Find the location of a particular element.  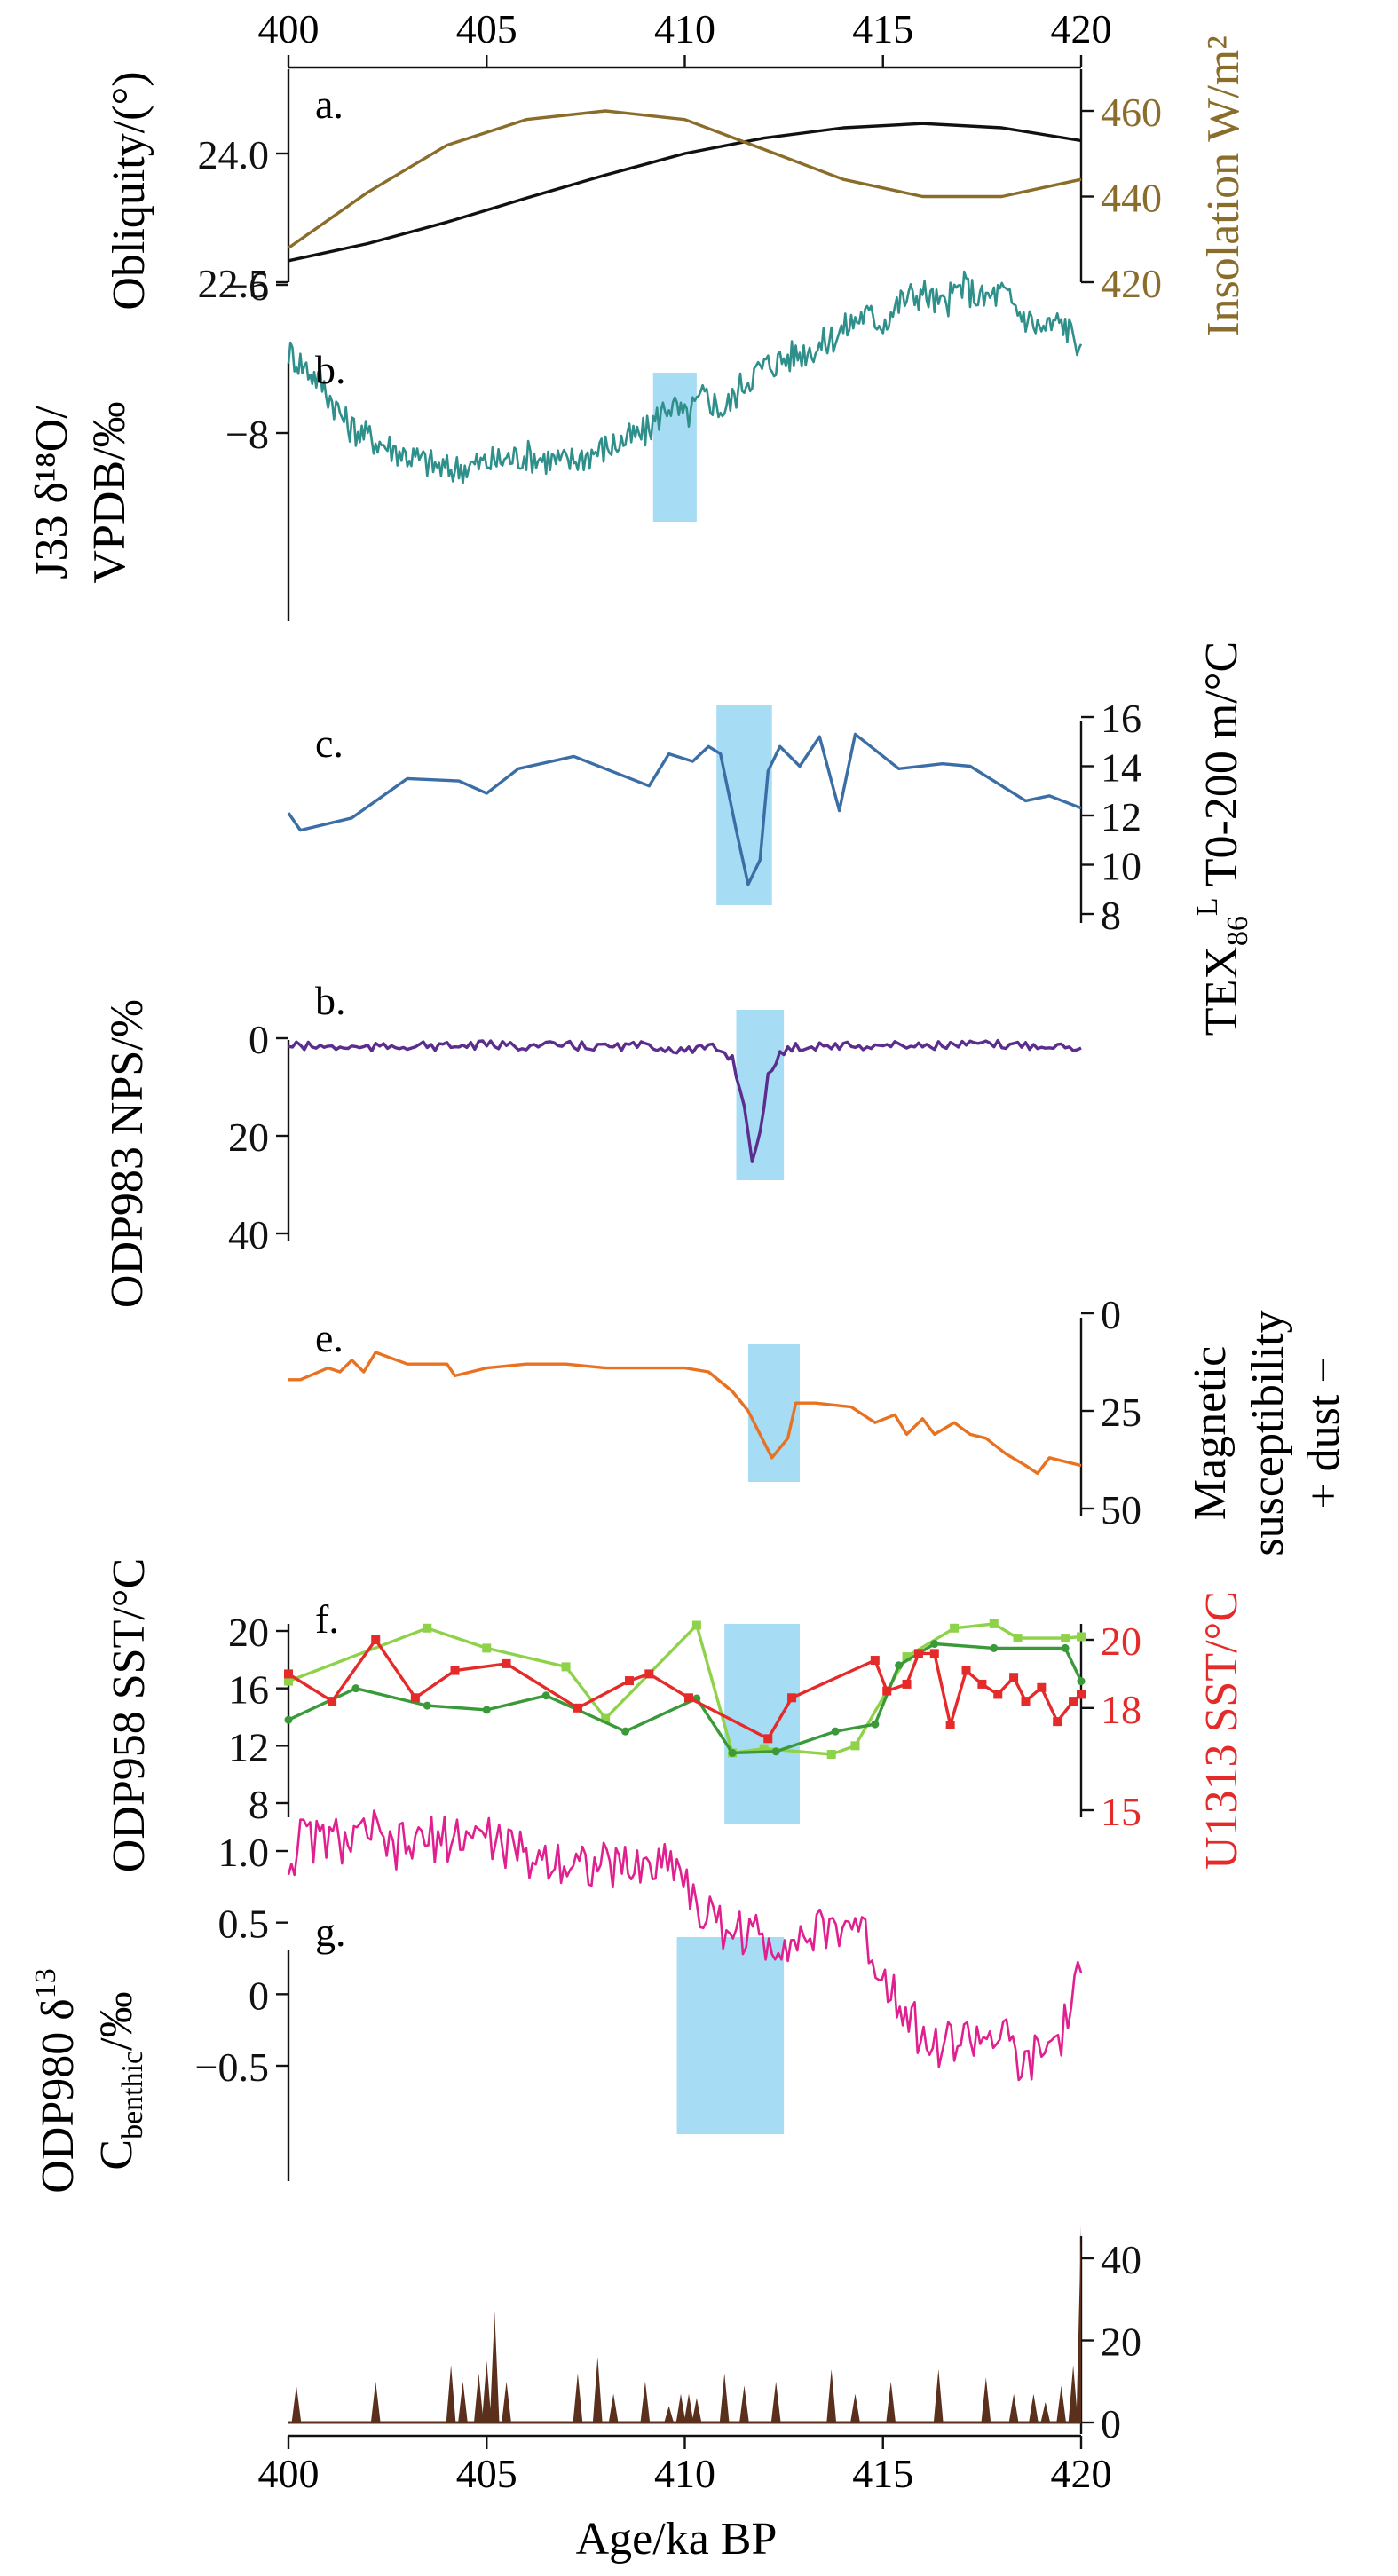

panel-letter: a. is located at coordinates (329, 104).